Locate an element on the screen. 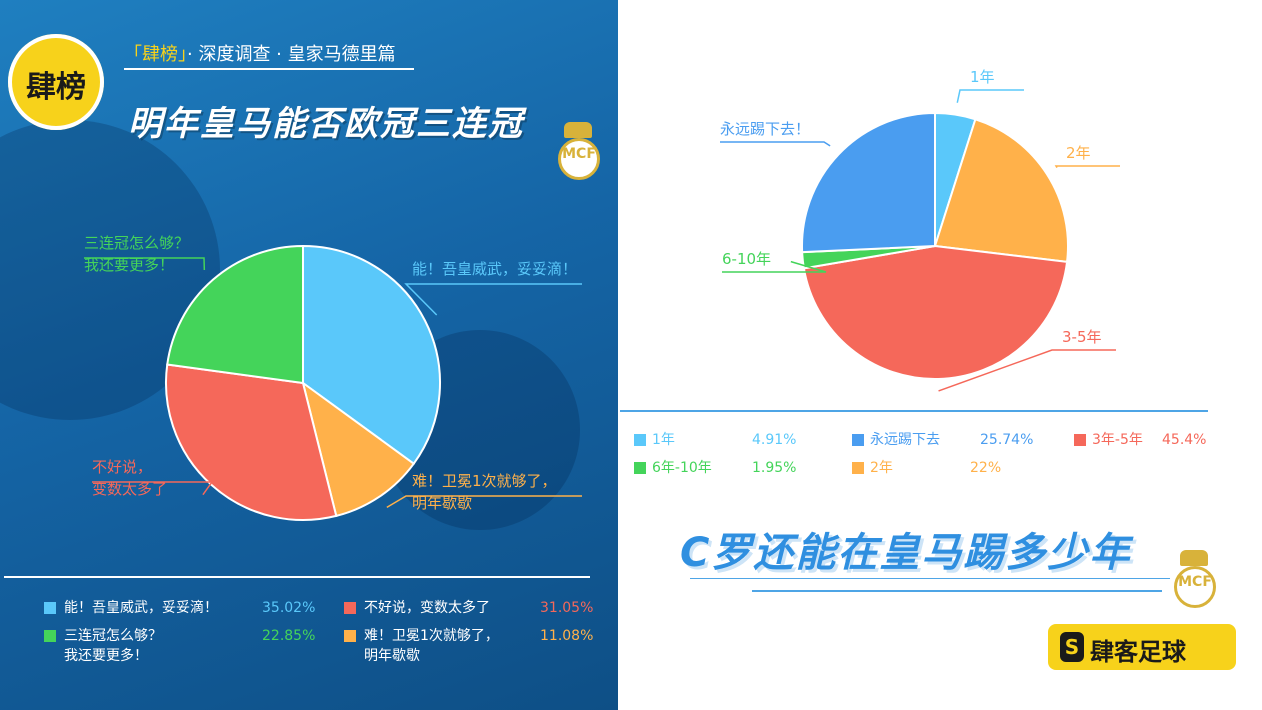  brand-badge: S 肆客足球 is located at coordinates (1142, 647).